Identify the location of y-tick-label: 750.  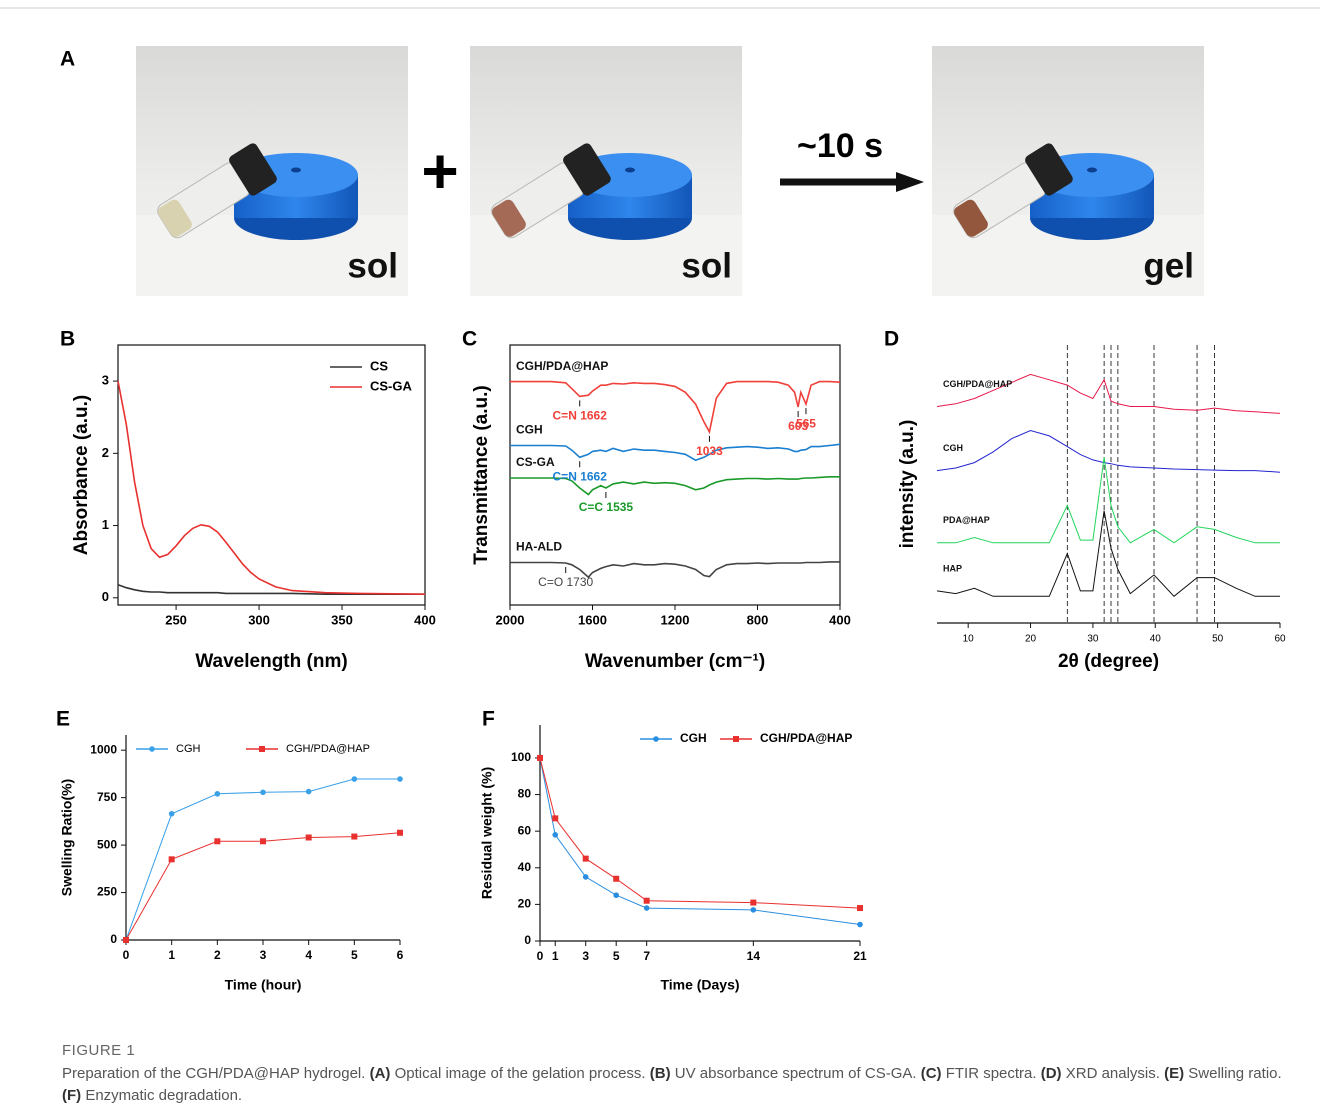
(107, 797).